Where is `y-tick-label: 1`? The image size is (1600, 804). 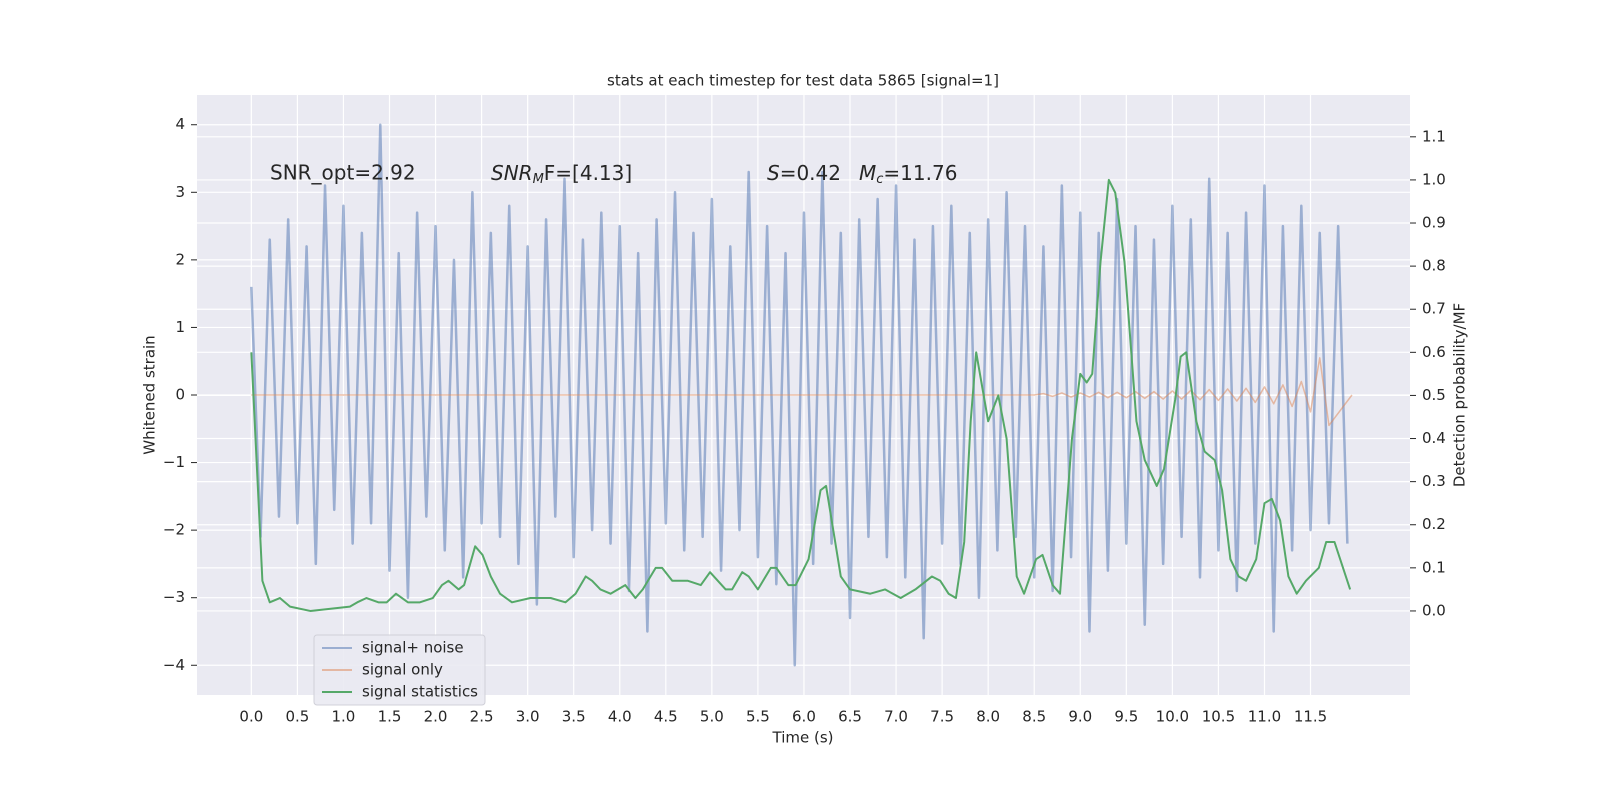 y-tick-label: 1 is located at coordinates (180, 327).